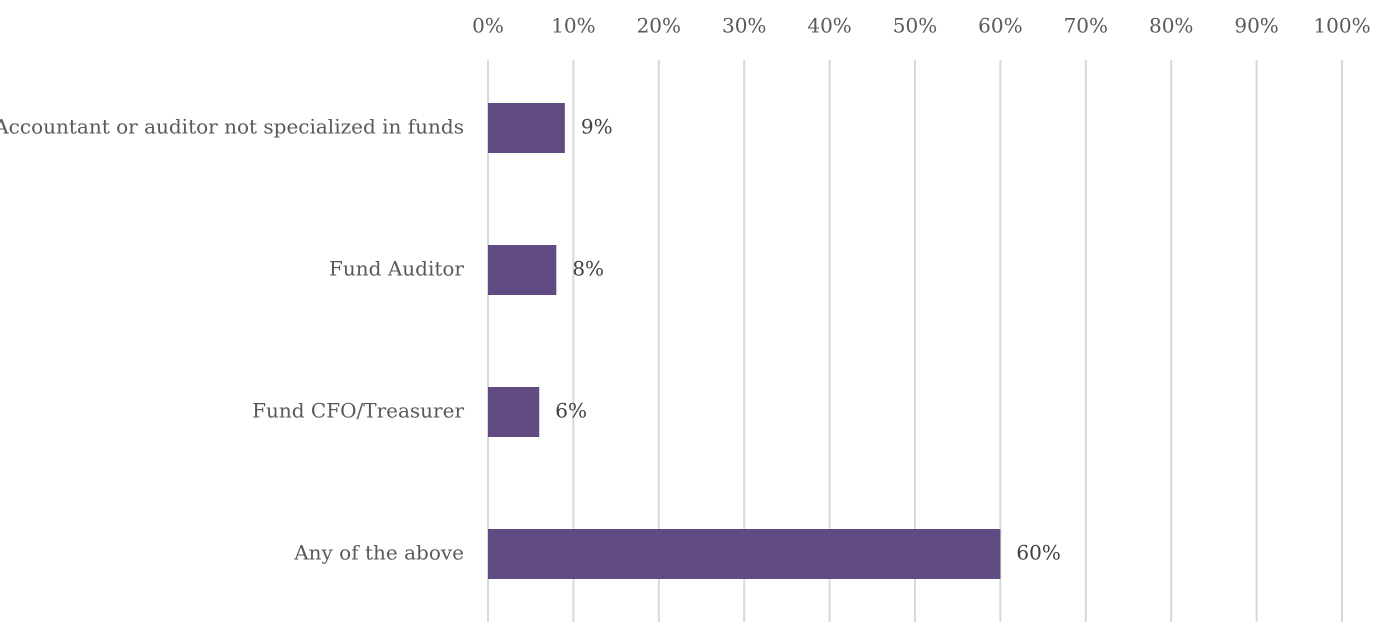 This screenshot has height=626, width=1384. I want to click on category-label: Fund CFO/Treasurer, so click(358, 411).